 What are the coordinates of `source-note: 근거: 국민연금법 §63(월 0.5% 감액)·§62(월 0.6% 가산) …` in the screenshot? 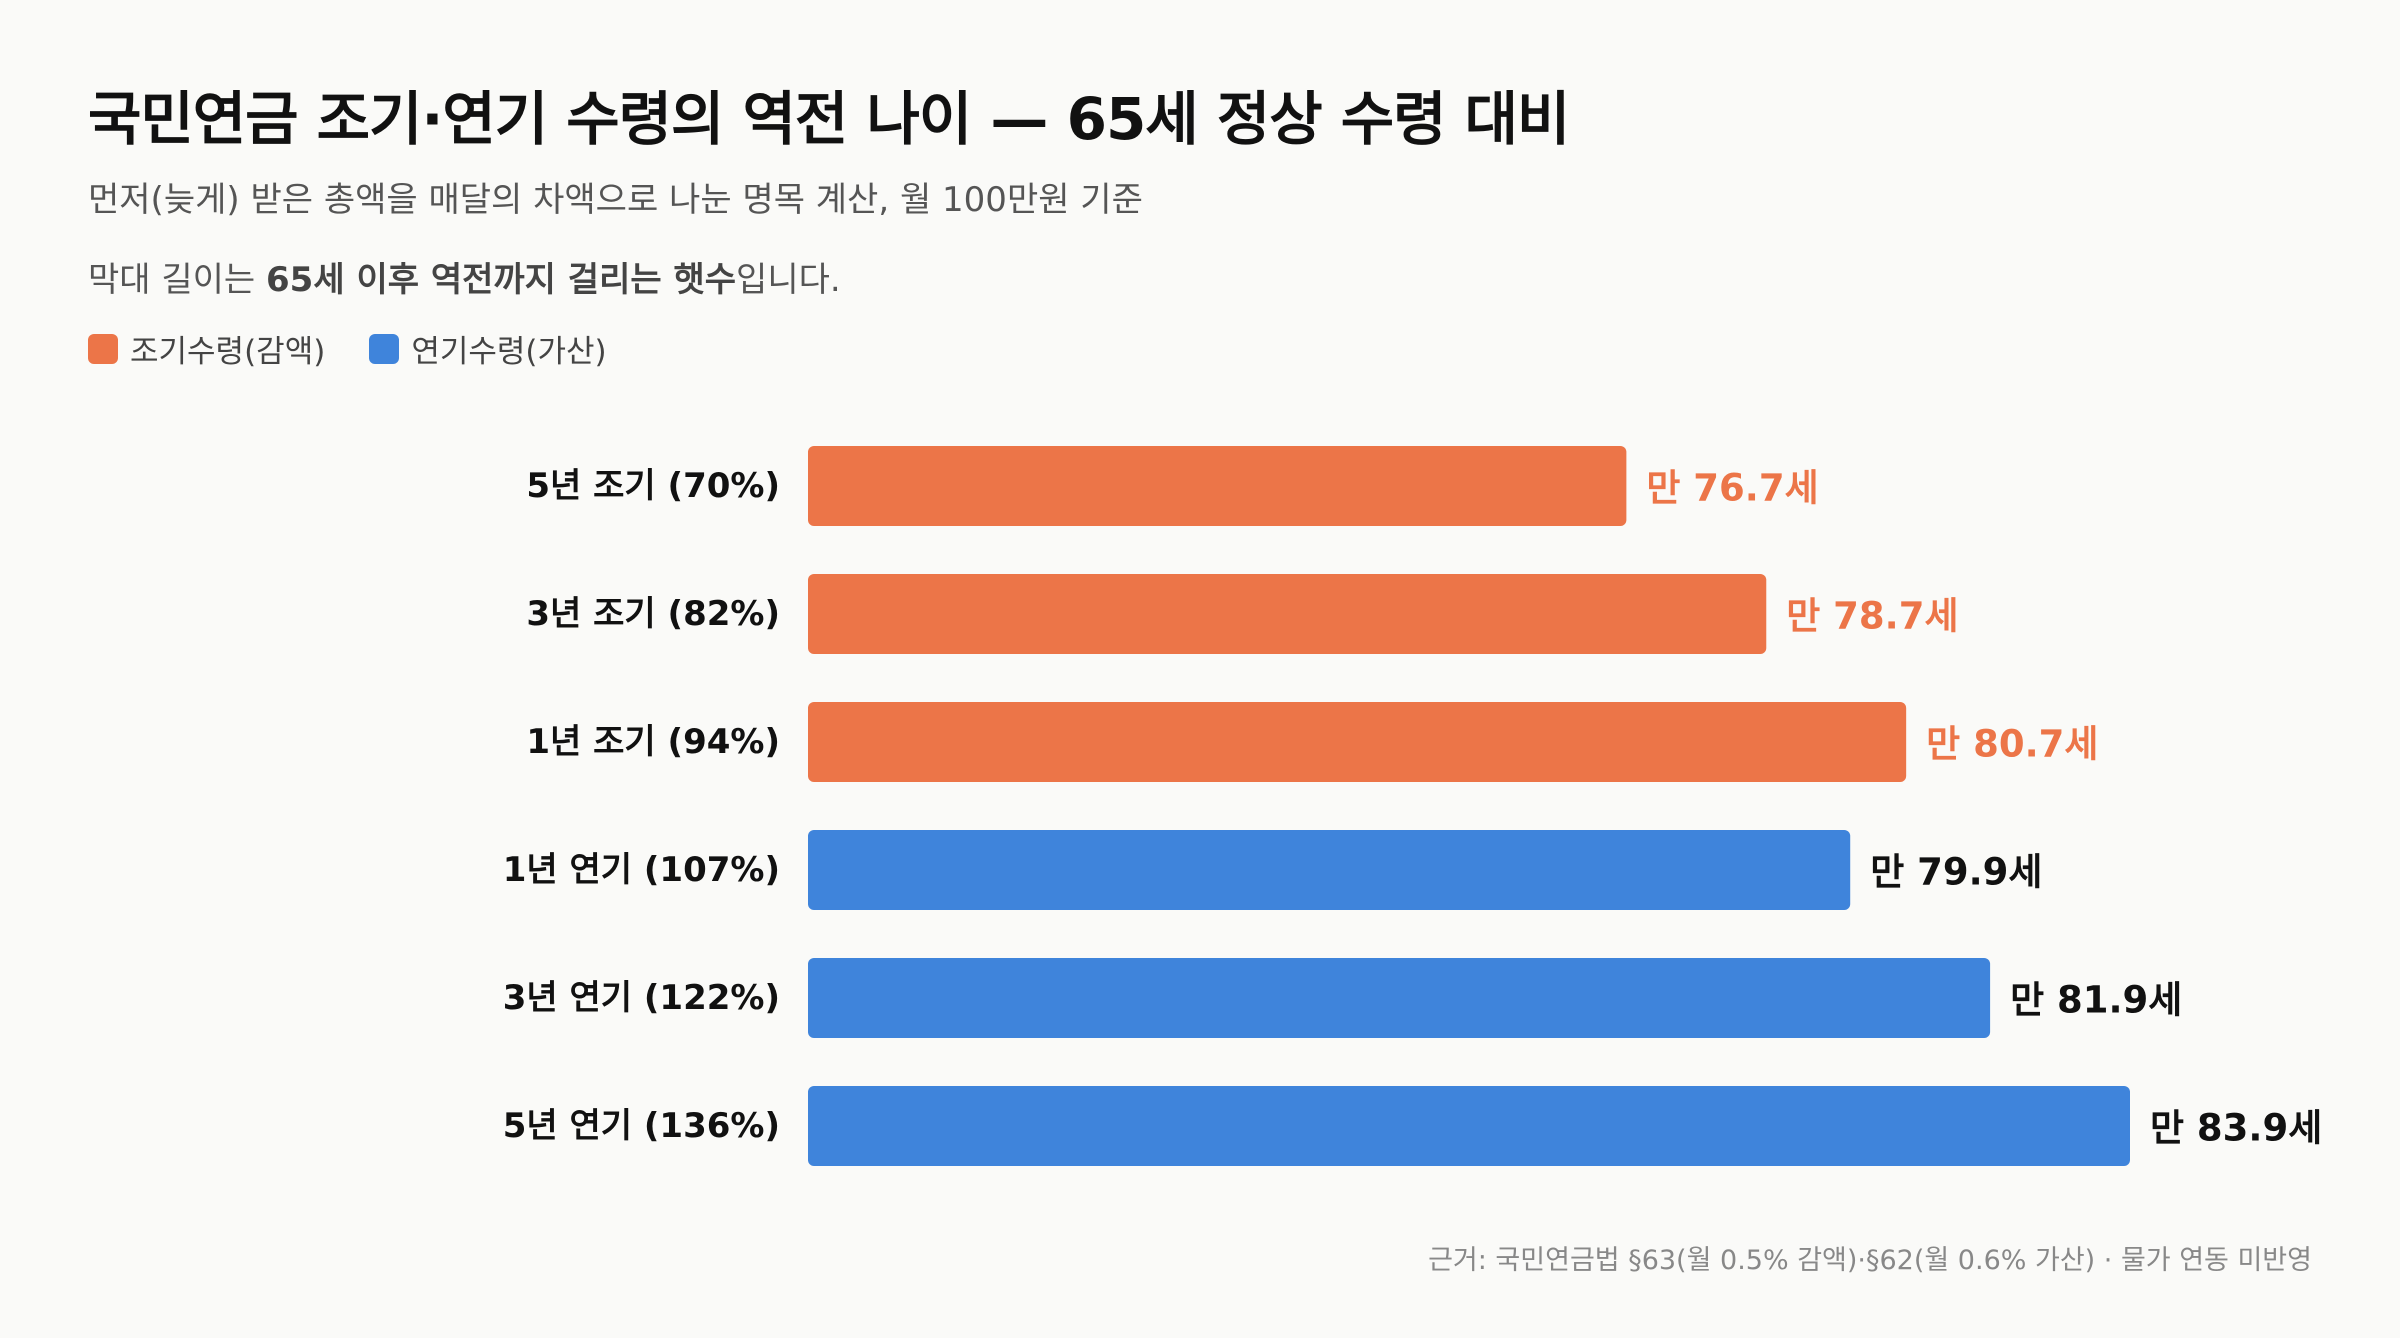 It's located at (1870, 1260).